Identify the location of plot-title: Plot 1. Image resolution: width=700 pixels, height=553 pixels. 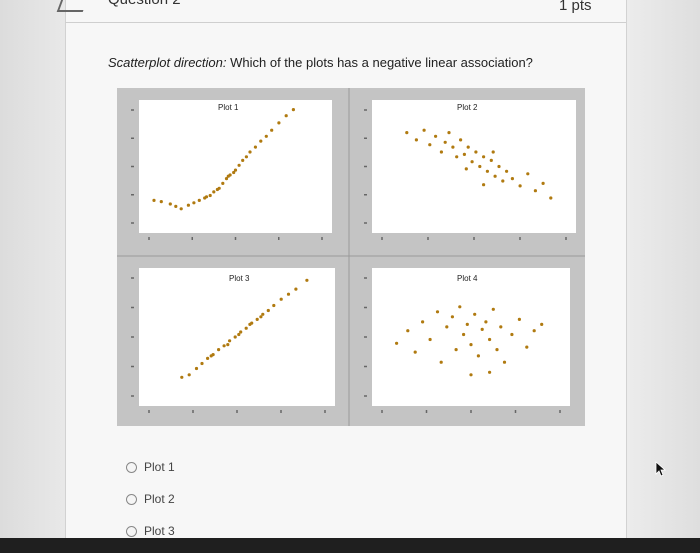
(228, 107).